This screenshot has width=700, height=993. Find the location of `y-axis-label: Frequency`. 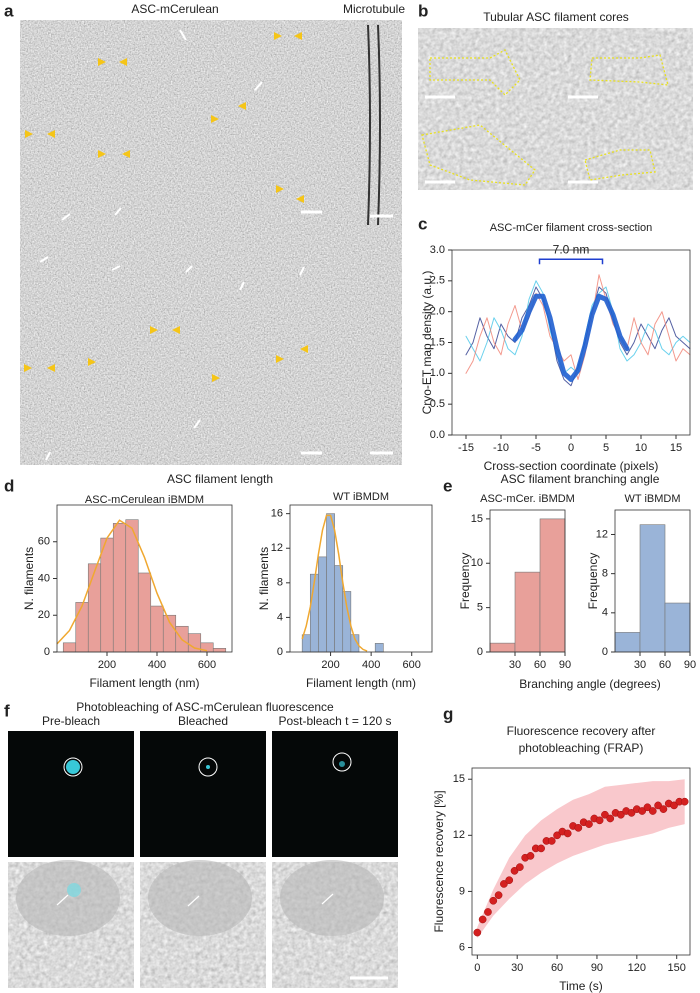

y-axis-label: Frequency is located at coordinates (593, 581).